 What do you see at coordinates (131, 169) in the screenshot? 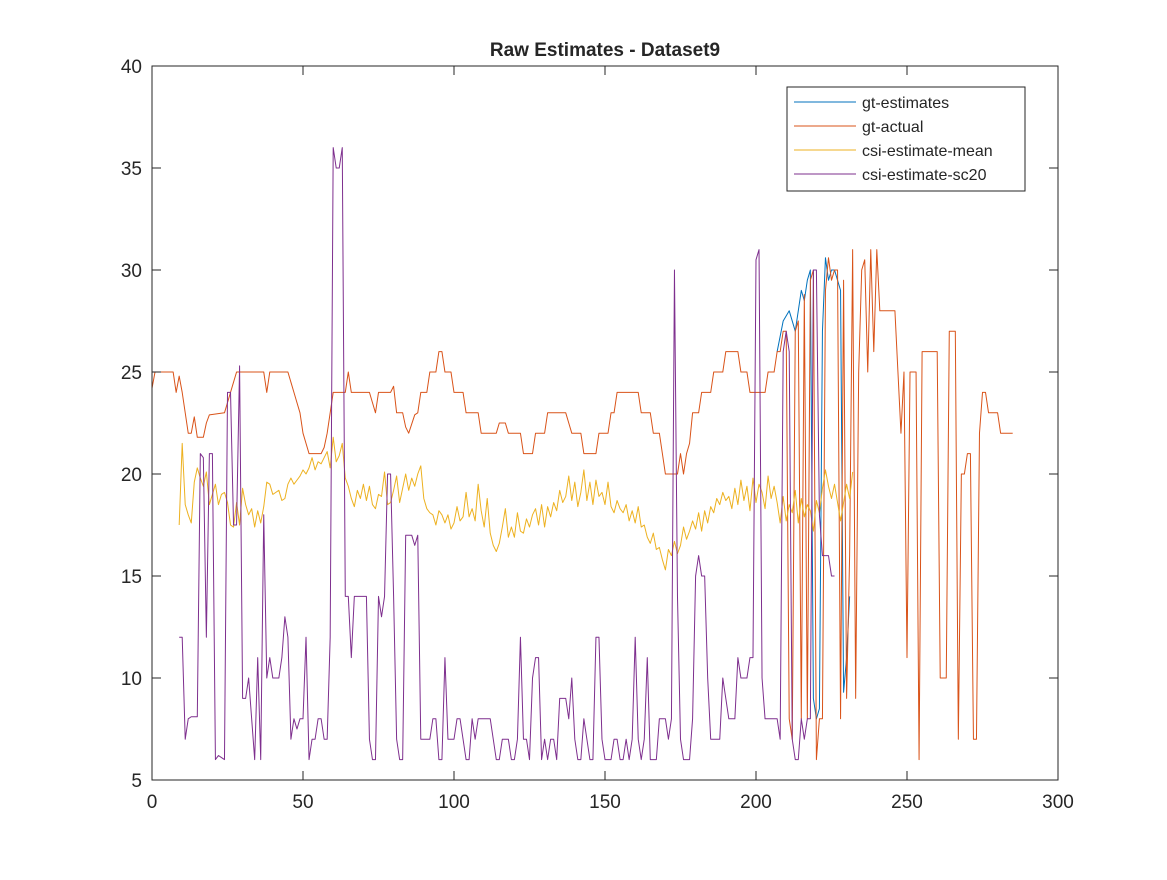
I see `y-tick-label: 35` at bounding box center [131, 169].